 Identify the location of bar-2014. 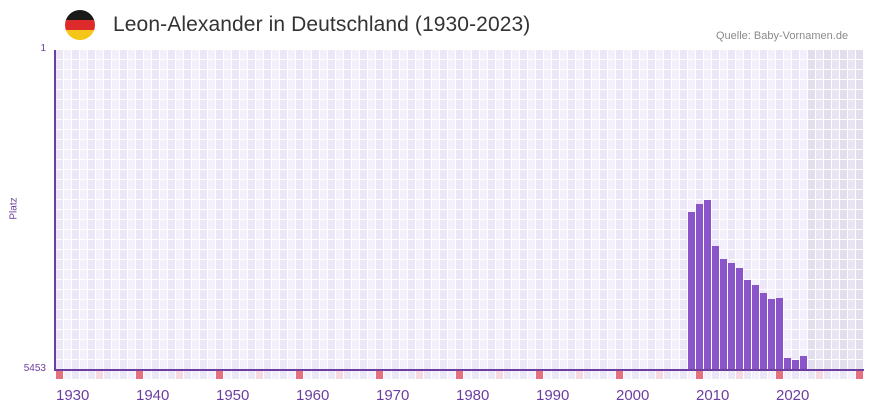
(731, 316).